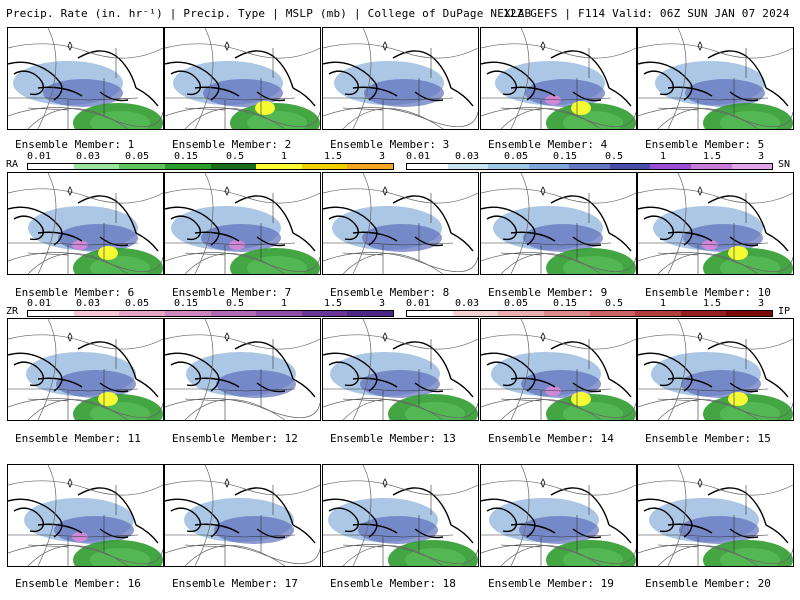  Describe the element at coordinates (186, 156) in the screenshot. I see `ra-tick-label: 0.15` at that location.